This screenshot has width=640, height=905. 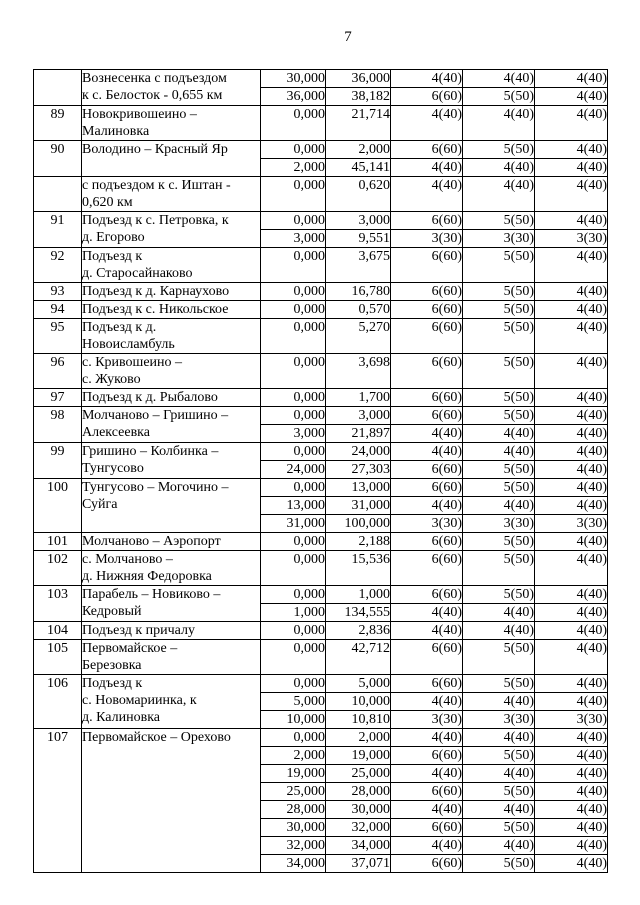 I want to click on table-row: 2,000 19,000 6(60) 5(50) 4(40), so click(x=321, y=755).